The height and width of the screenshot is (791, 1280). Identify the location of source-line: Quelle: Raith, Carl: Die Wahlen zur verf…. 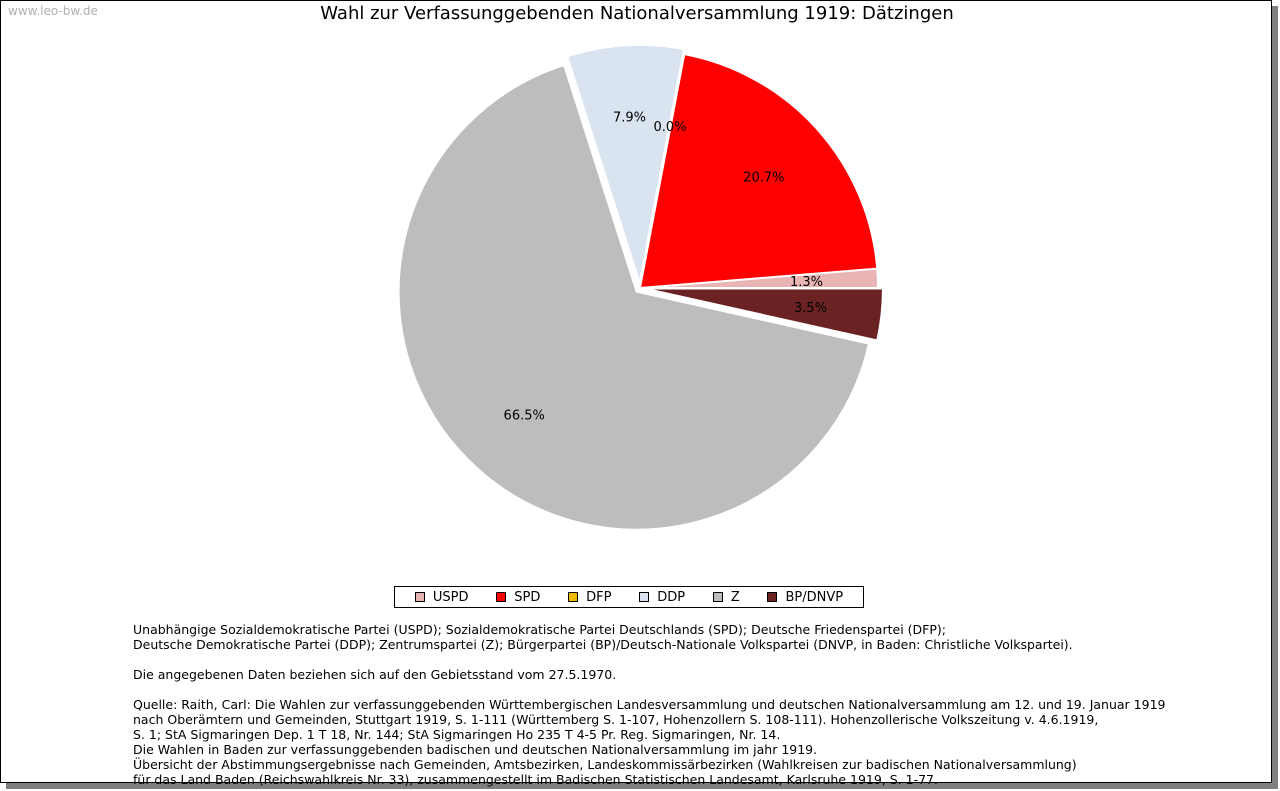
(649, 704).